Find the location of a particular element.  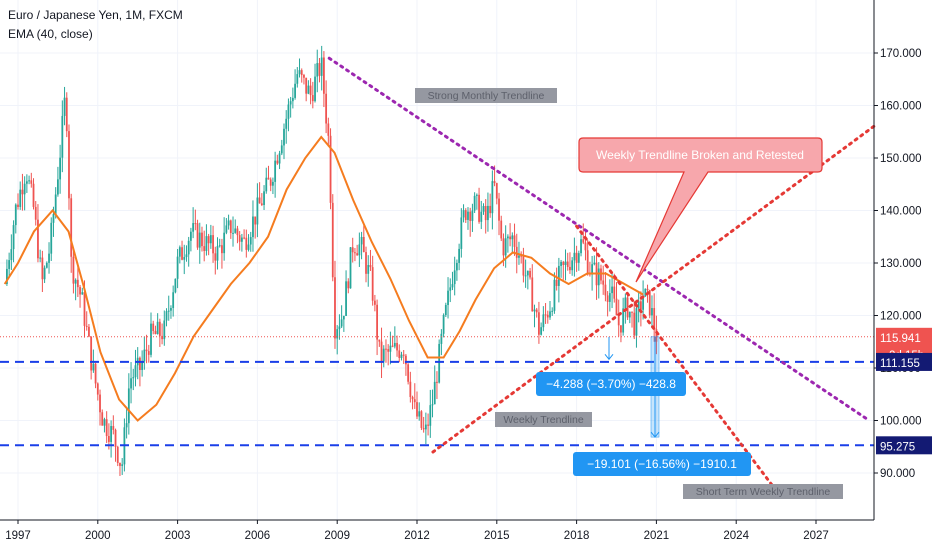

trendline is located at coordinates (678, 360).